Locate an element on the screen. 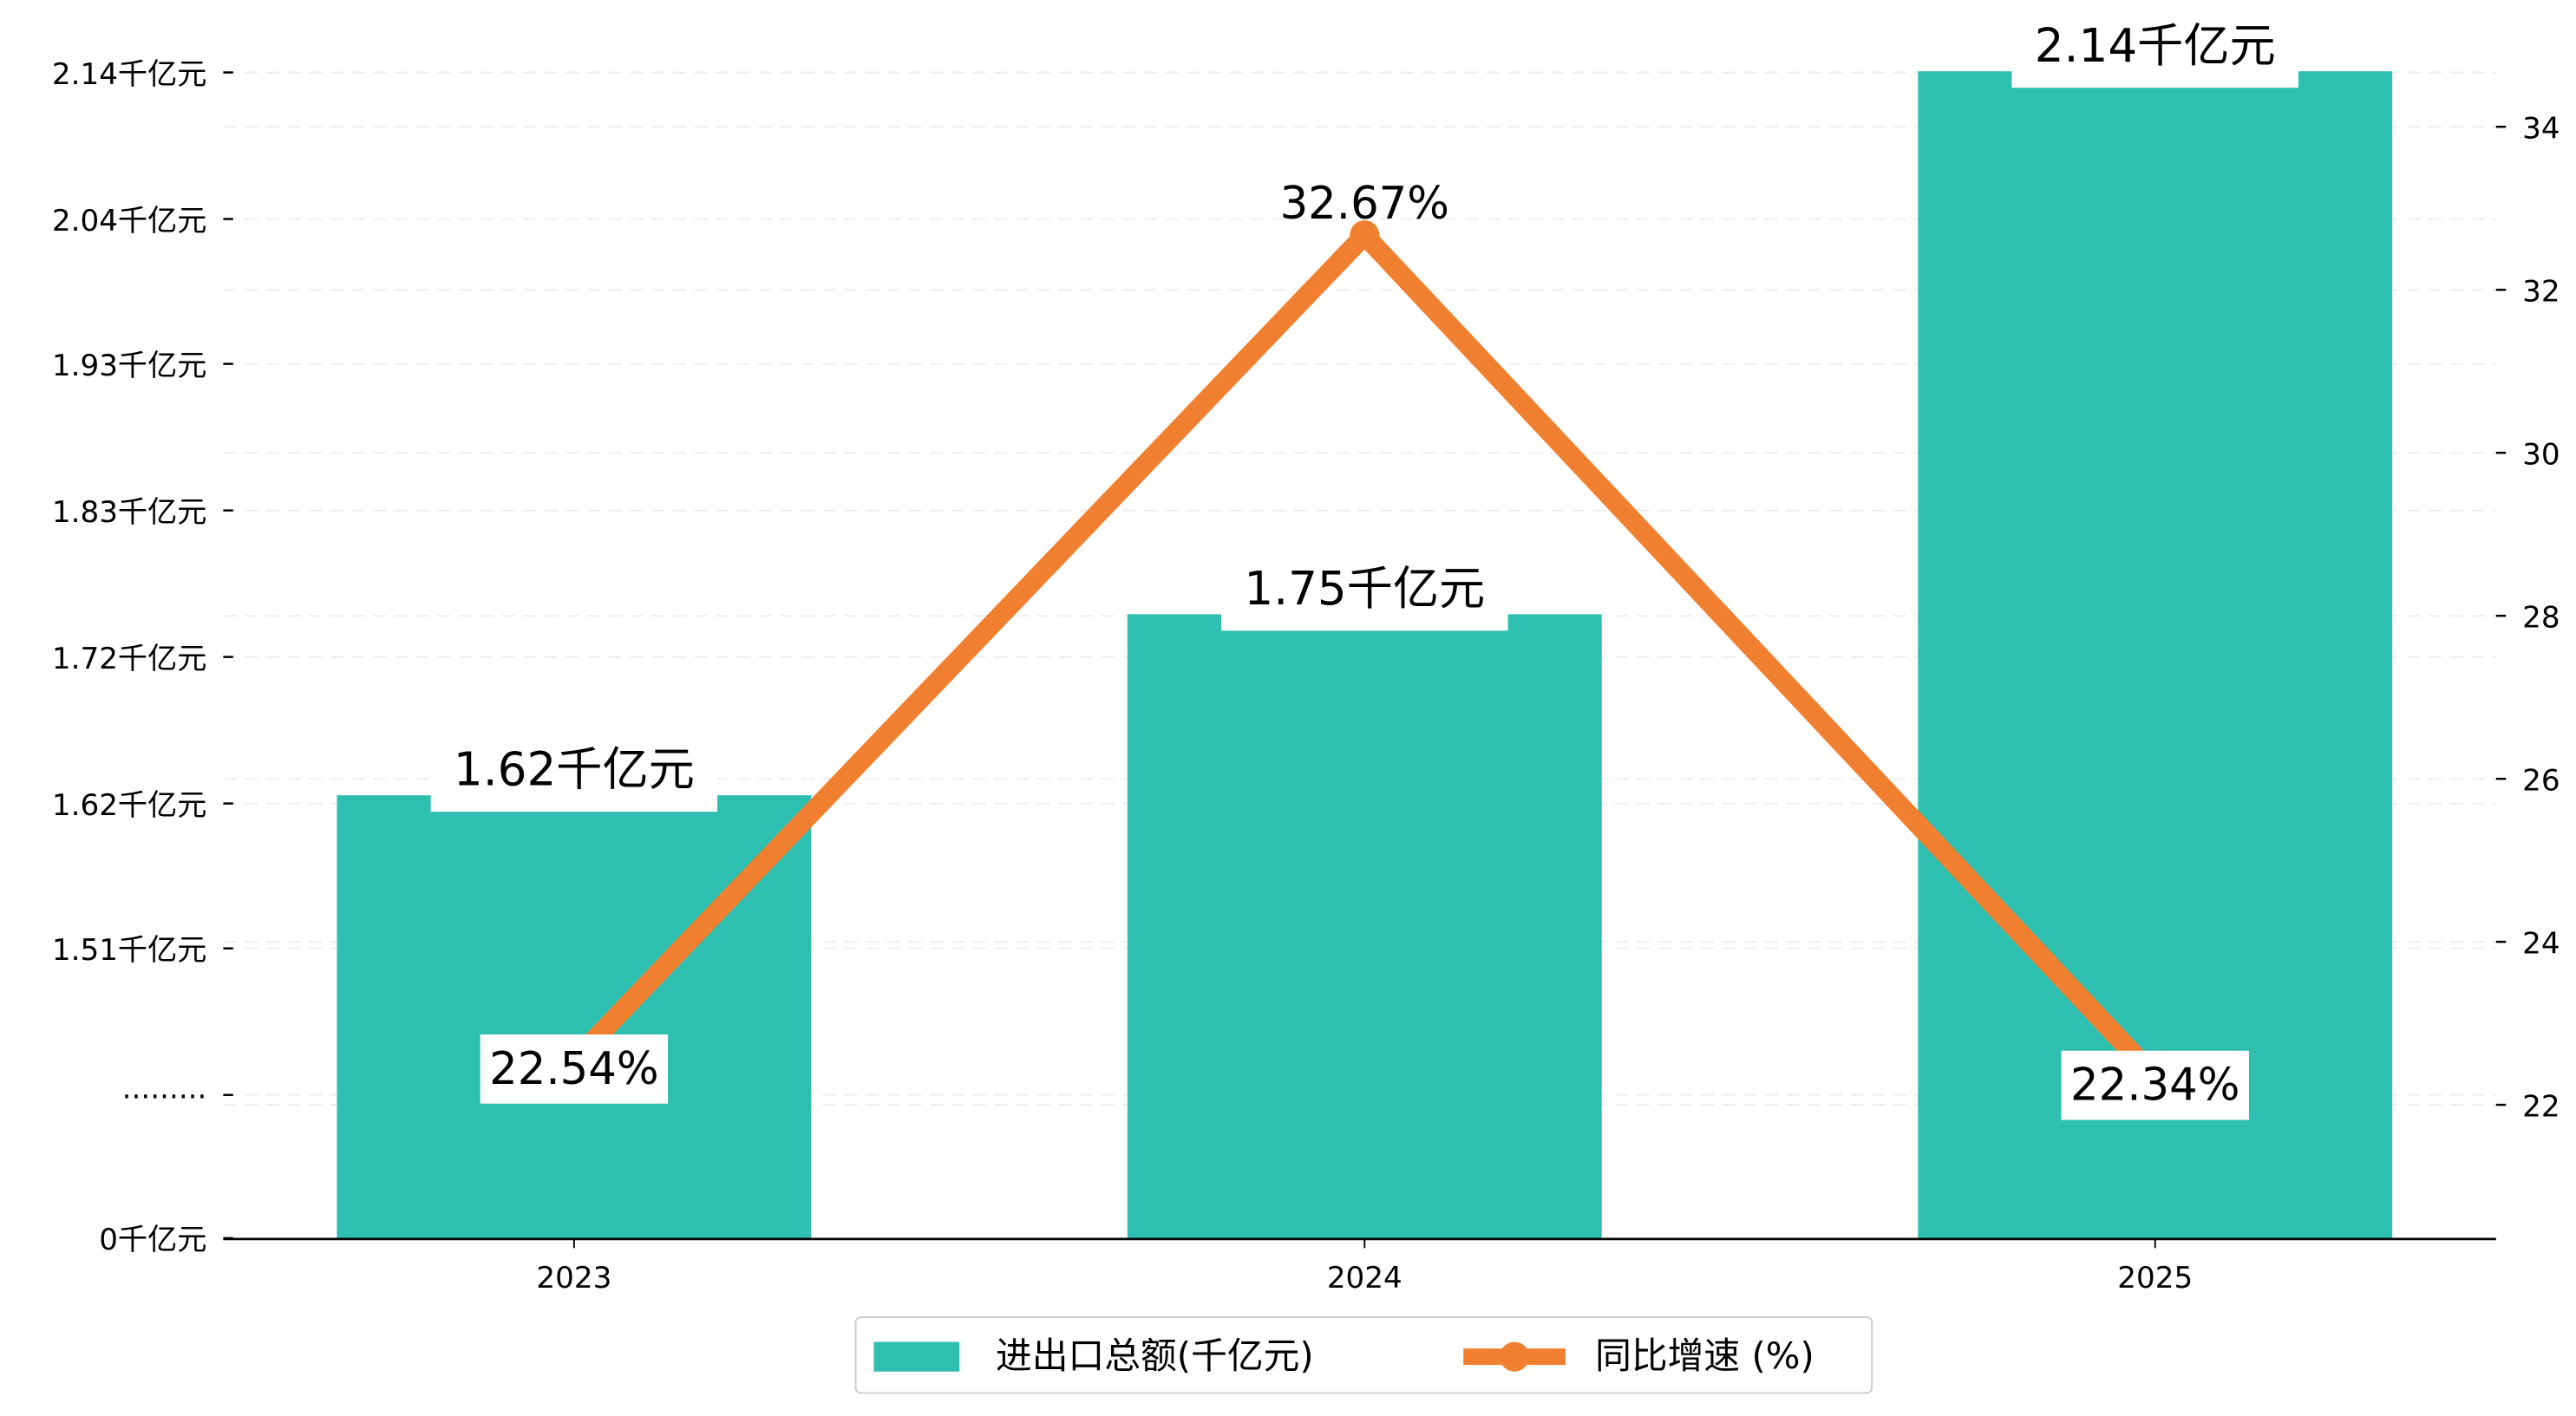 The image size is (2576, 1416). legend-line-marker is located at coordinates (1515, 1356).